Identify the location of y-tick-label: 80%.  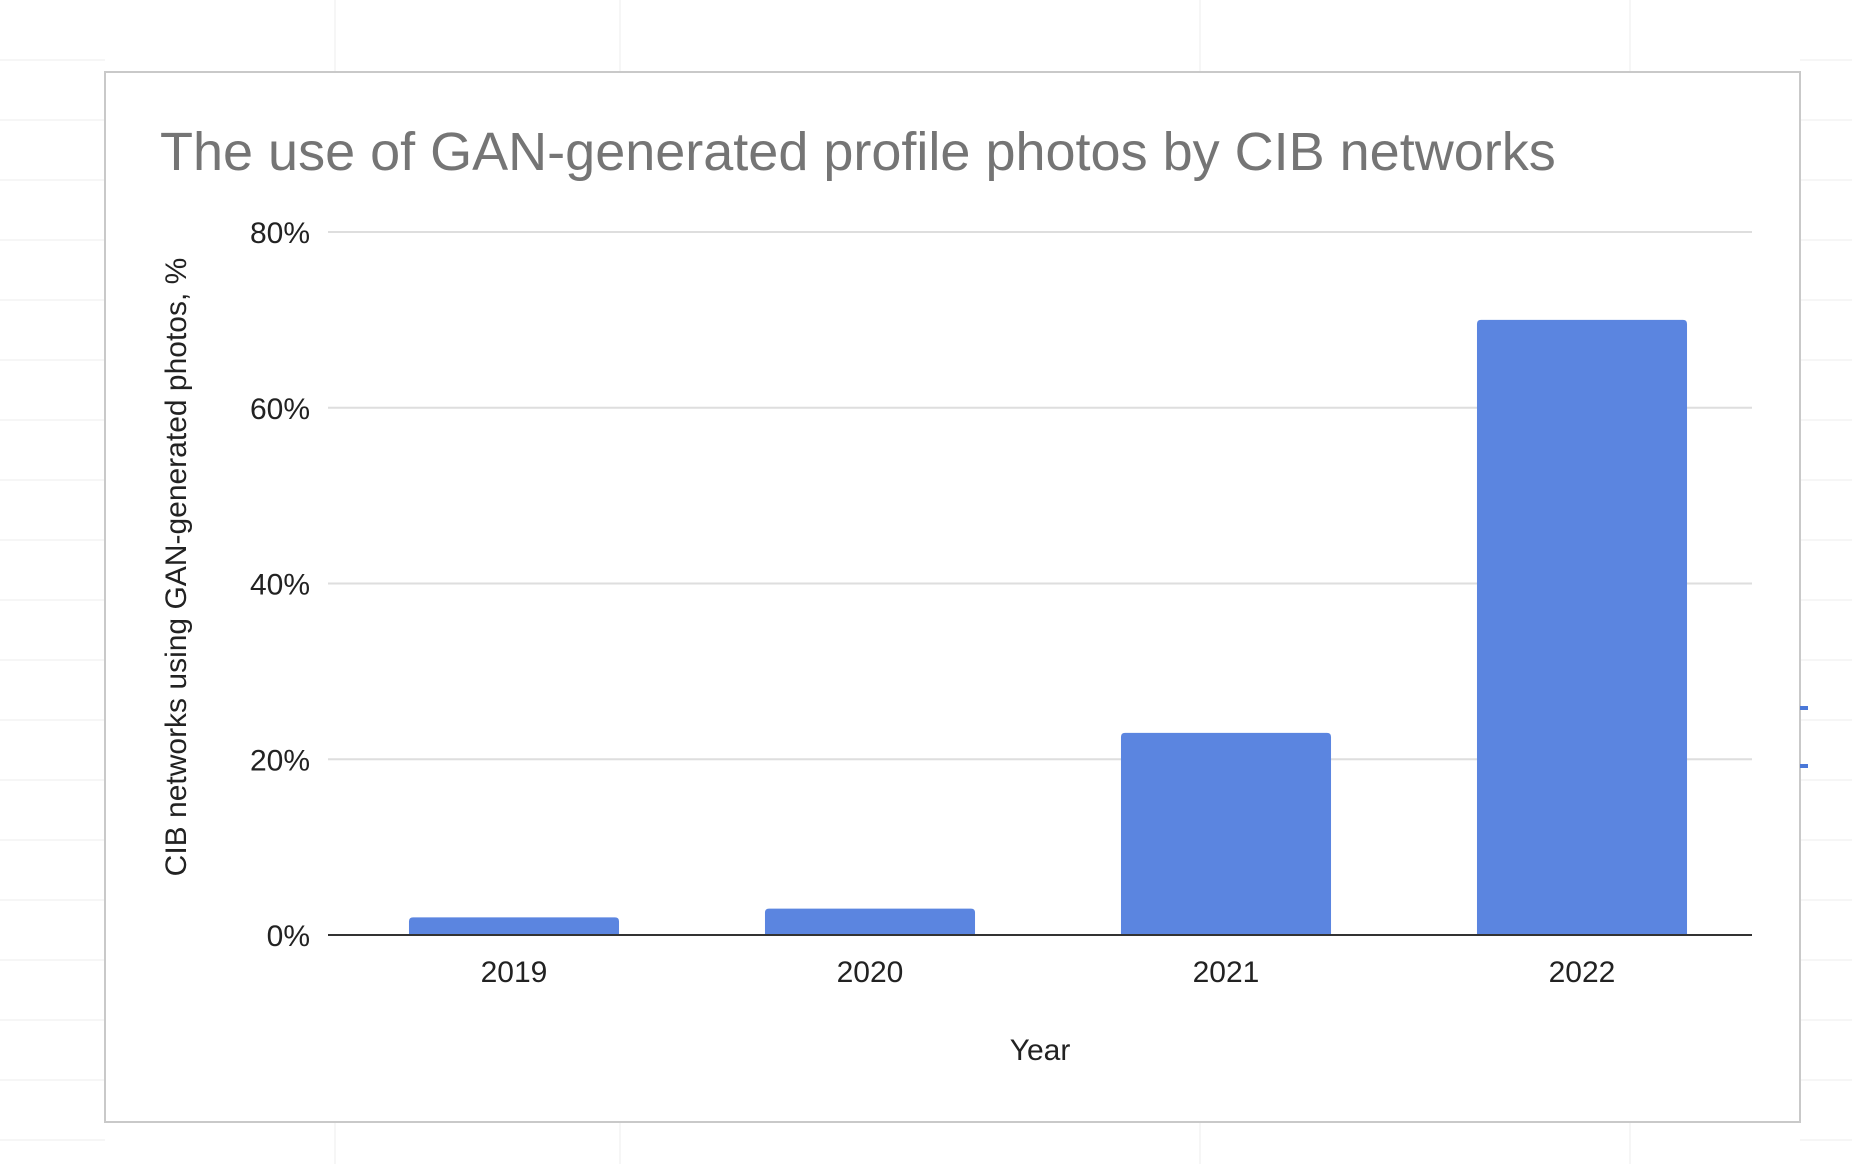
(280, 233).